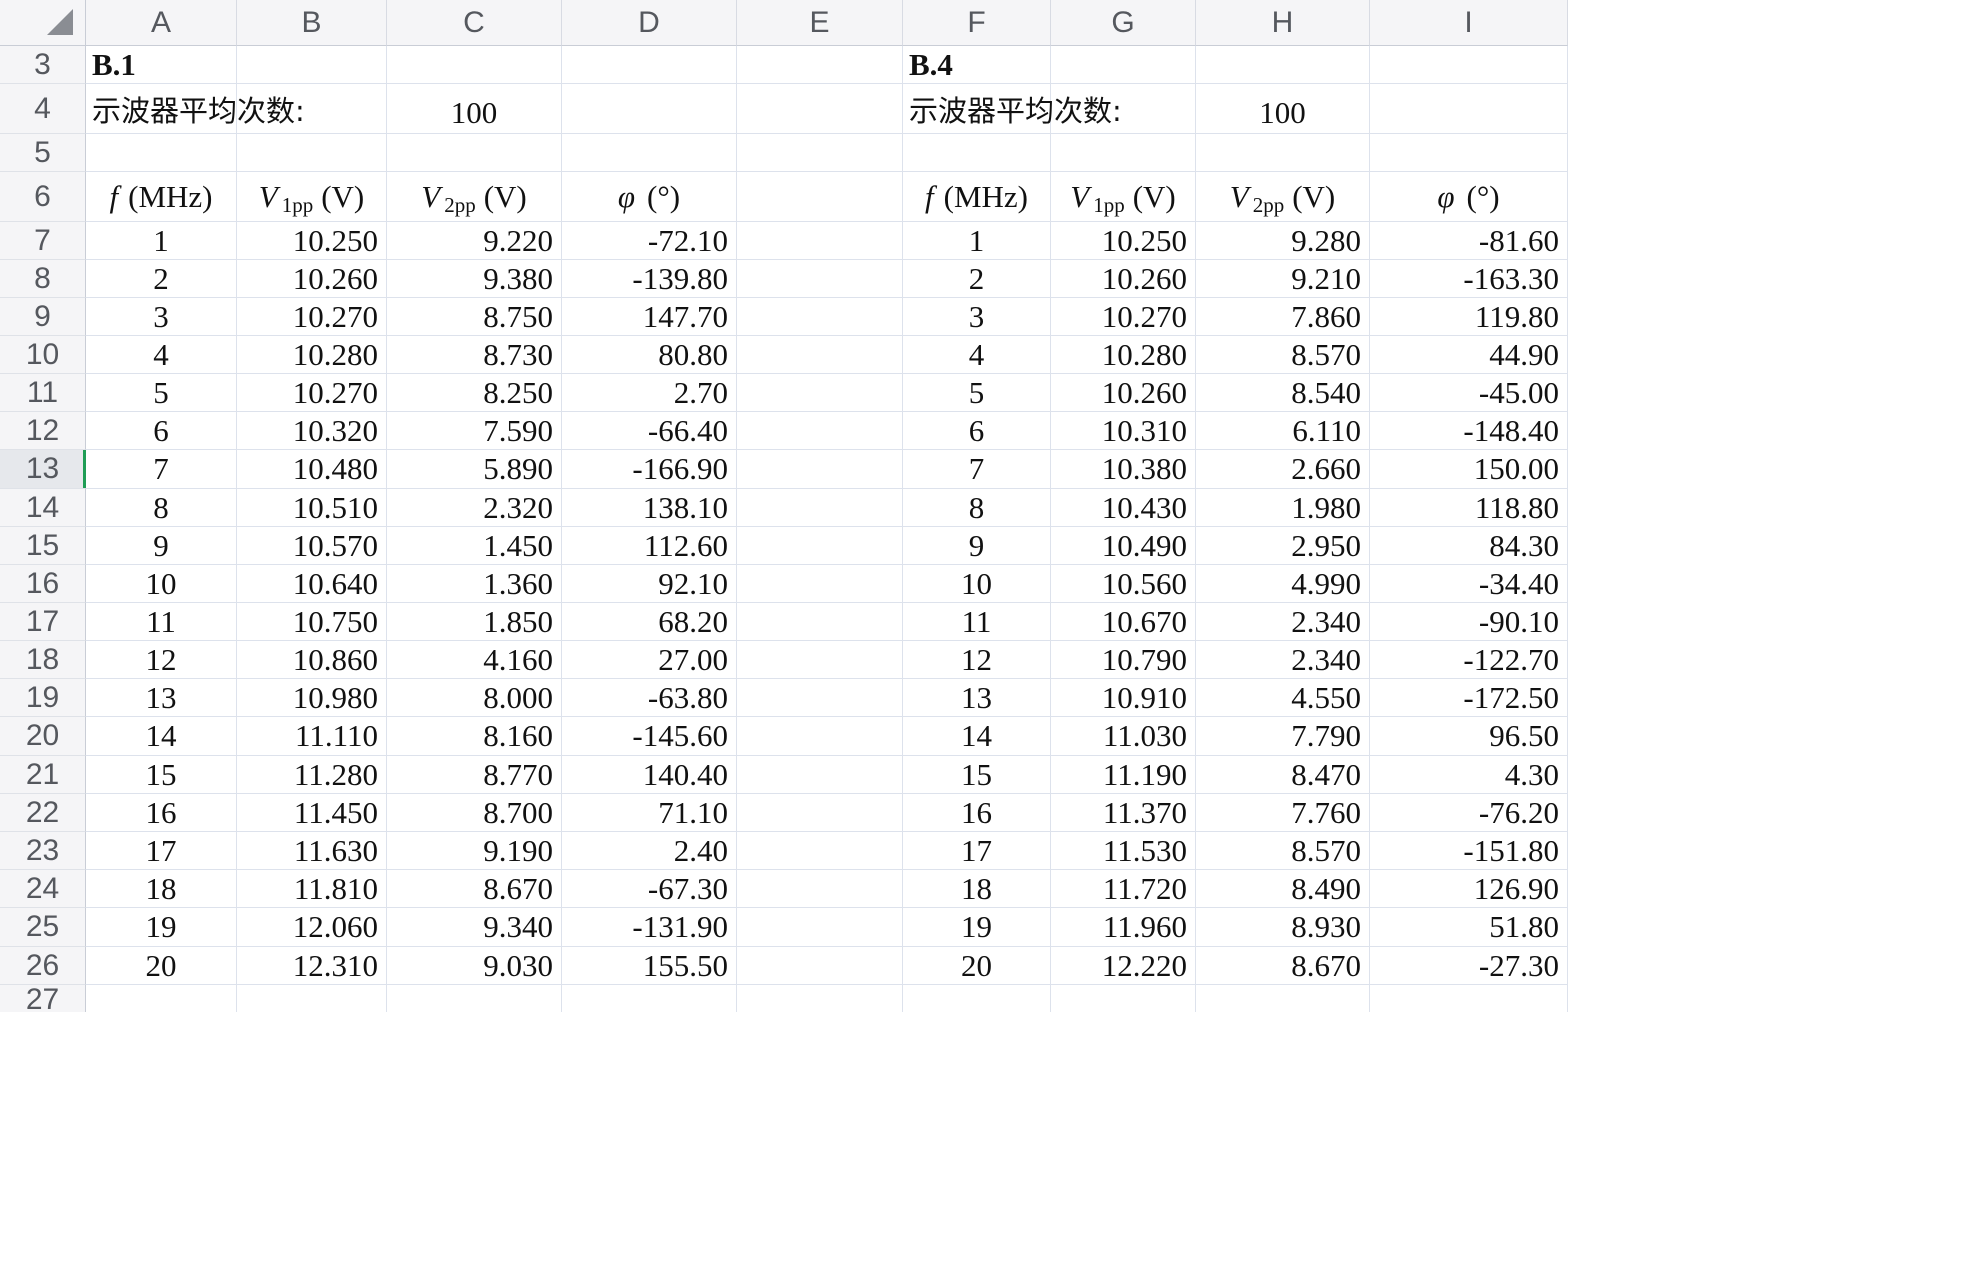 This screenshot has height=1270, width=1968. Describe the element at coordinates (649, 393) in the screenshot. I see `b1-phase-cell: 2.70` at that location.